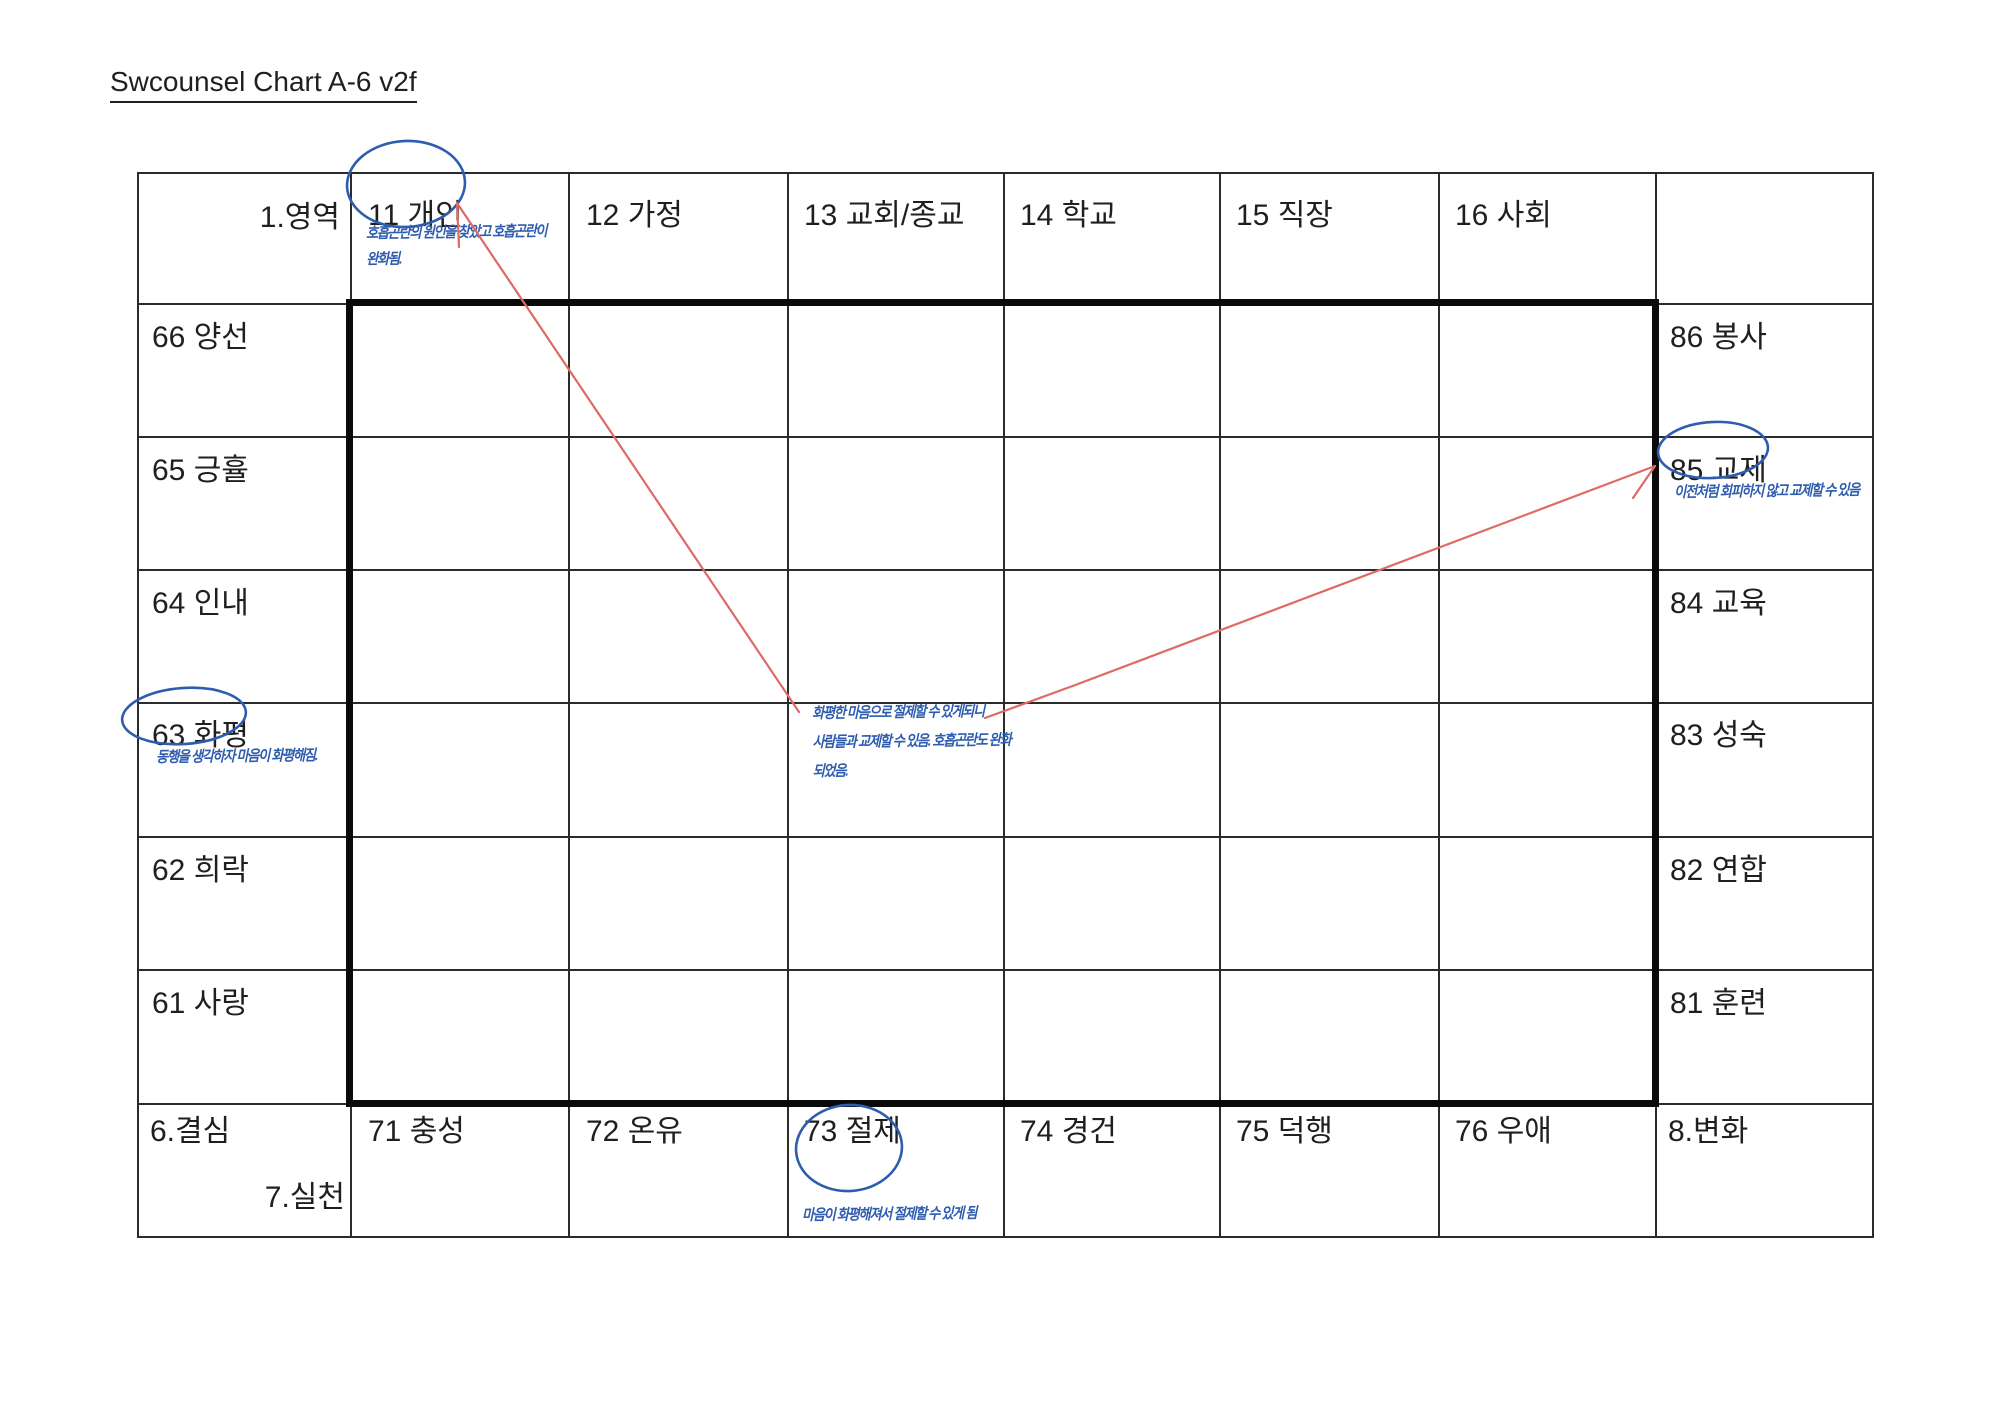  What do you see at coordinates (190, 1131) in the screenshot?
I see `bottom-decision-label: 6.결심` at bounding box center [190, 1131].